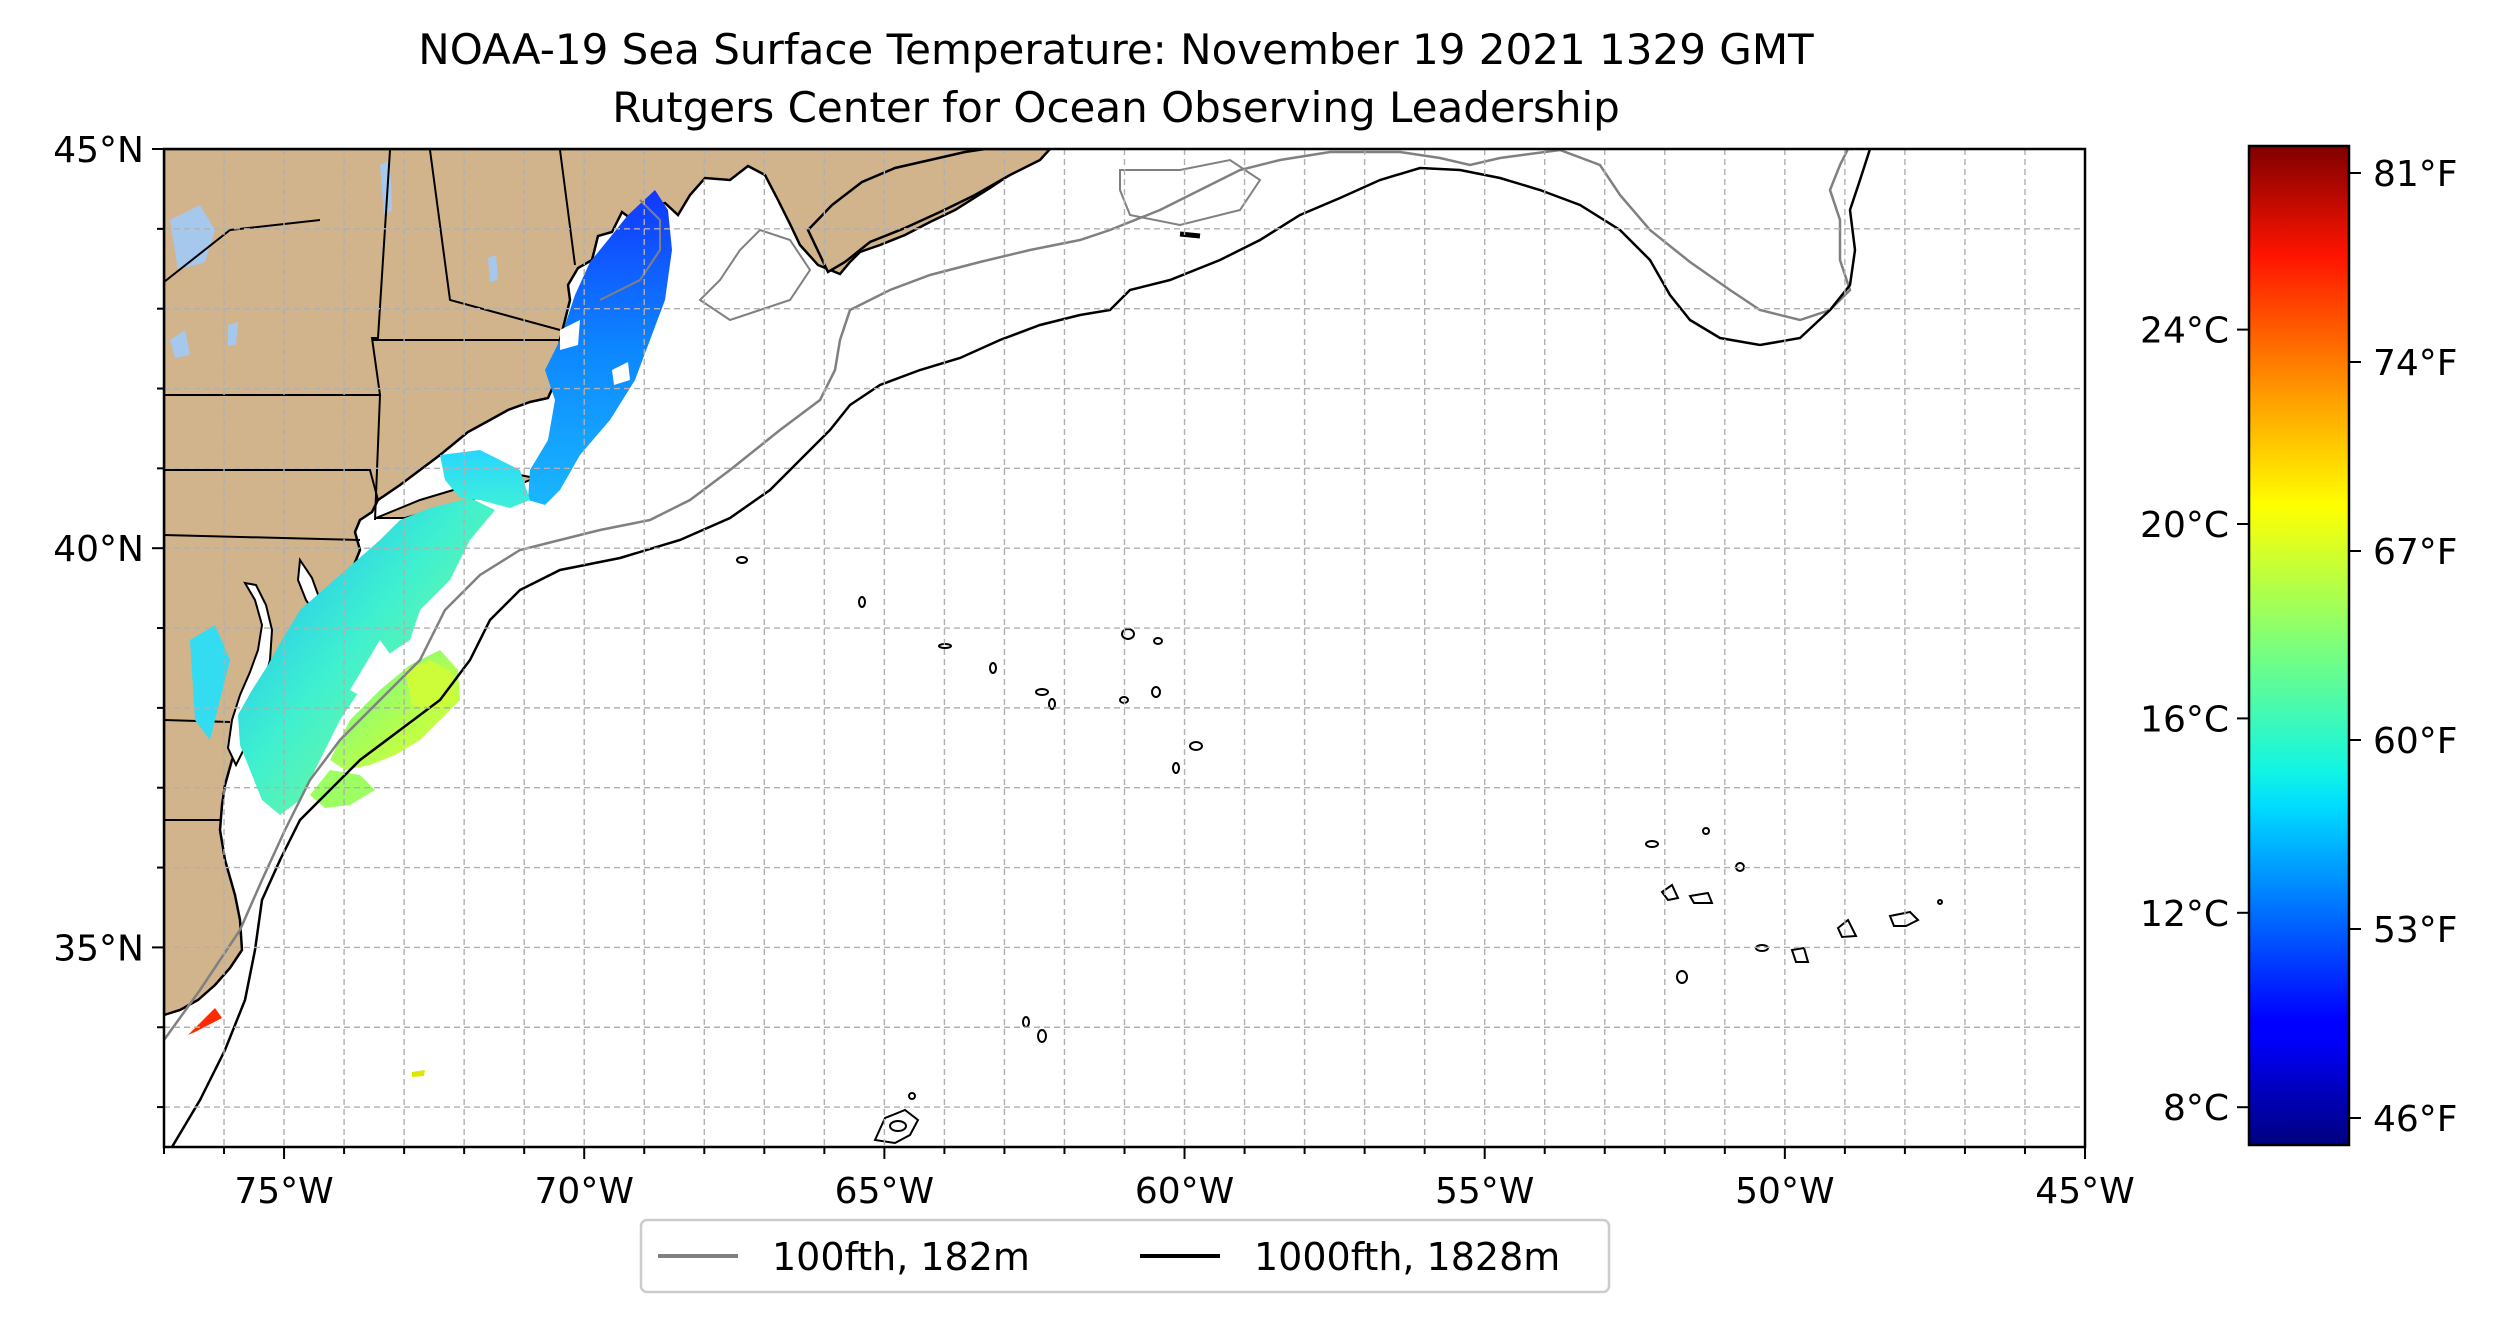 The width and height of the screenshot is (2502, 1318). What do you see at coordinates (2084, 1191) in the screenshot?
I see `x-tick-label: 45°W` at bounding box center [2084, 1191].